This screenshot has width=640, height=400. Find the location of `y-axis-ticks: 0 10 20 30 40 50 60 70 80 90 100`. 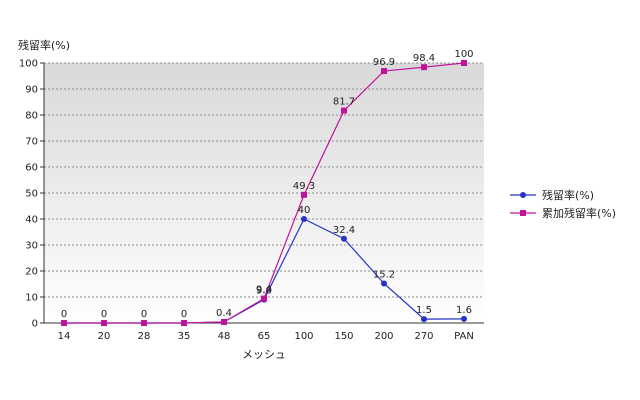

y-axis-ticks: 0 10 20 30 40 50 60 70 80 90 100 is located at coordinates (31, 194).